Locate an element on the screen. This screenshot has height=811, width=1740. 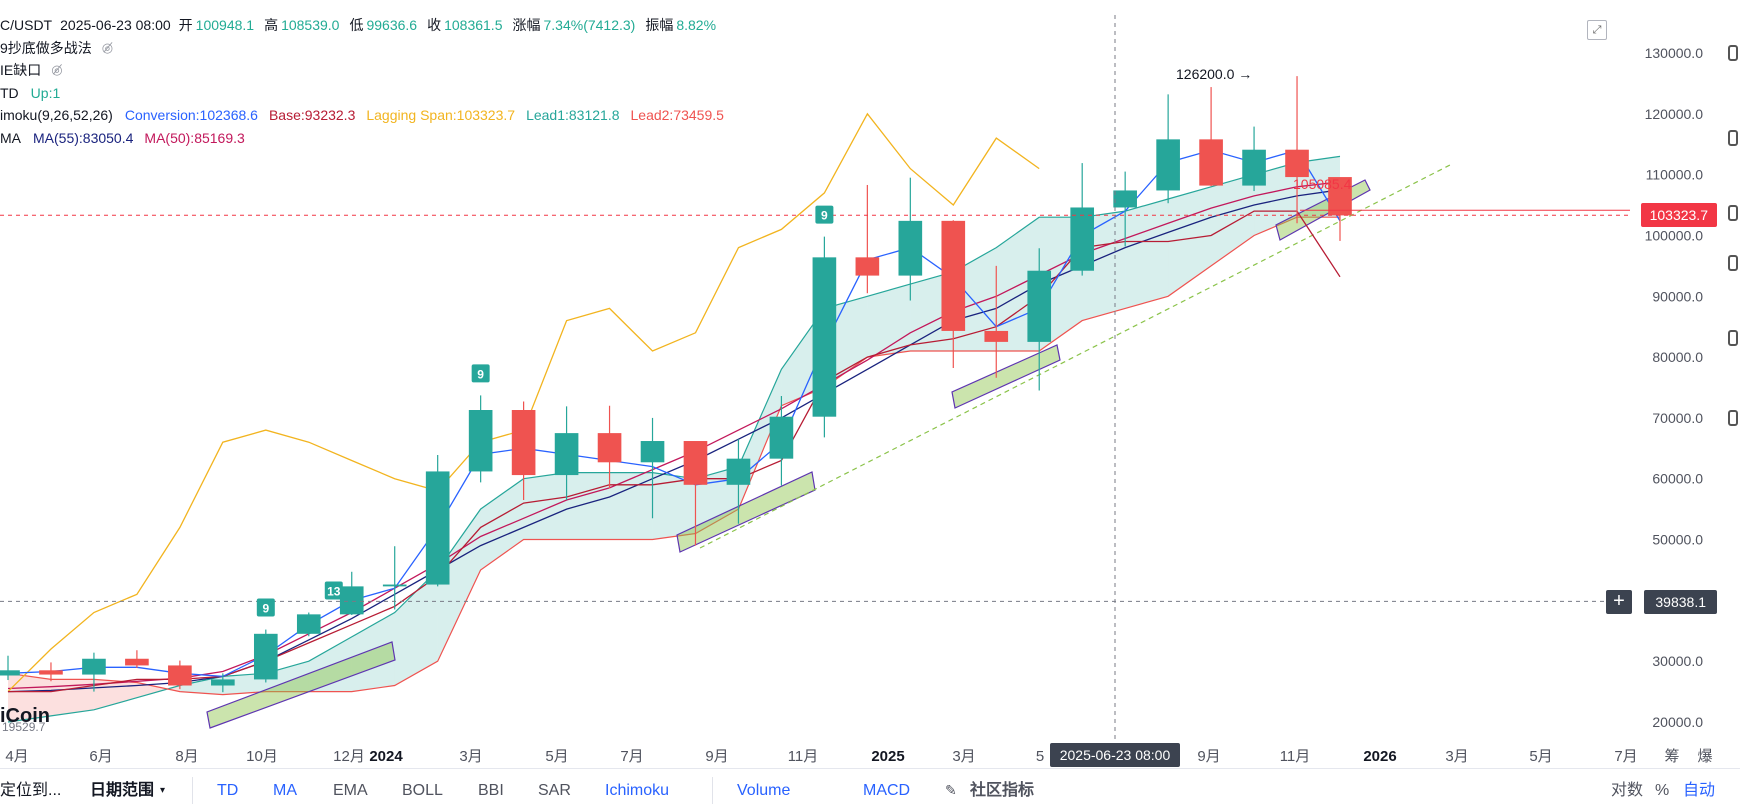
ma-row: MA MA(55):83050.4 MA(50):85169.3 is located at coordinates (363, 138).